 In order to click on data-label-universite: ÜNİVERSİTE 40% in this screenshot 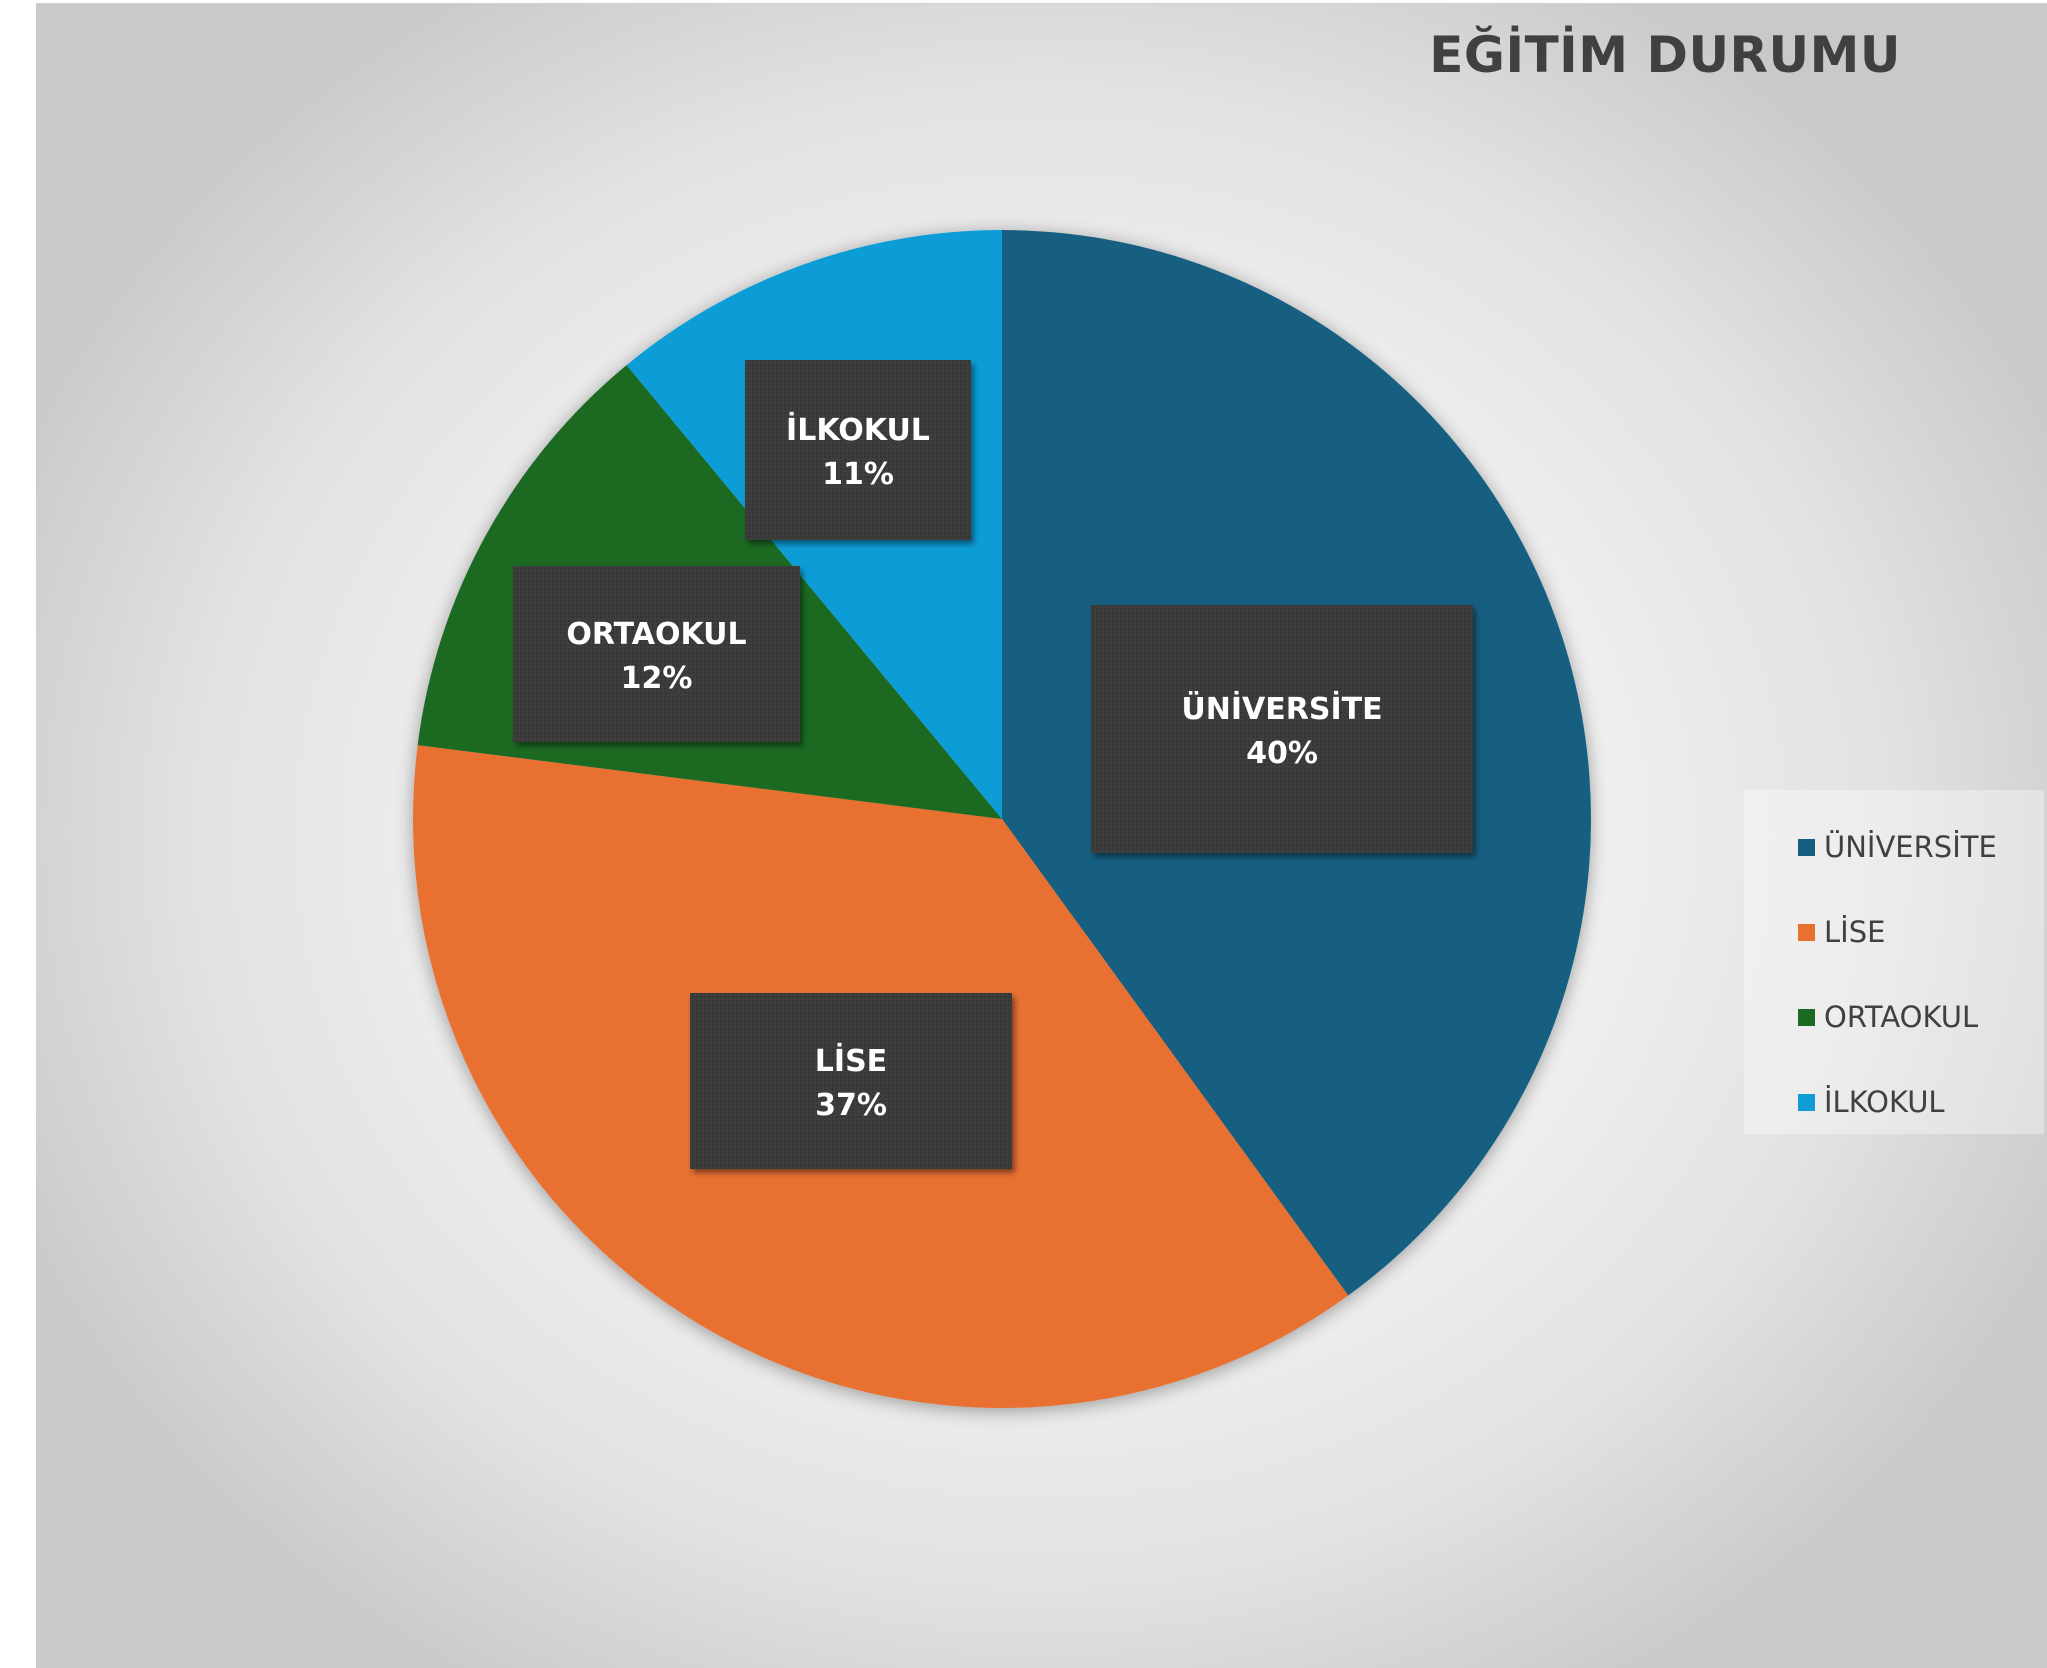, I will do `click(1282, 729)`.